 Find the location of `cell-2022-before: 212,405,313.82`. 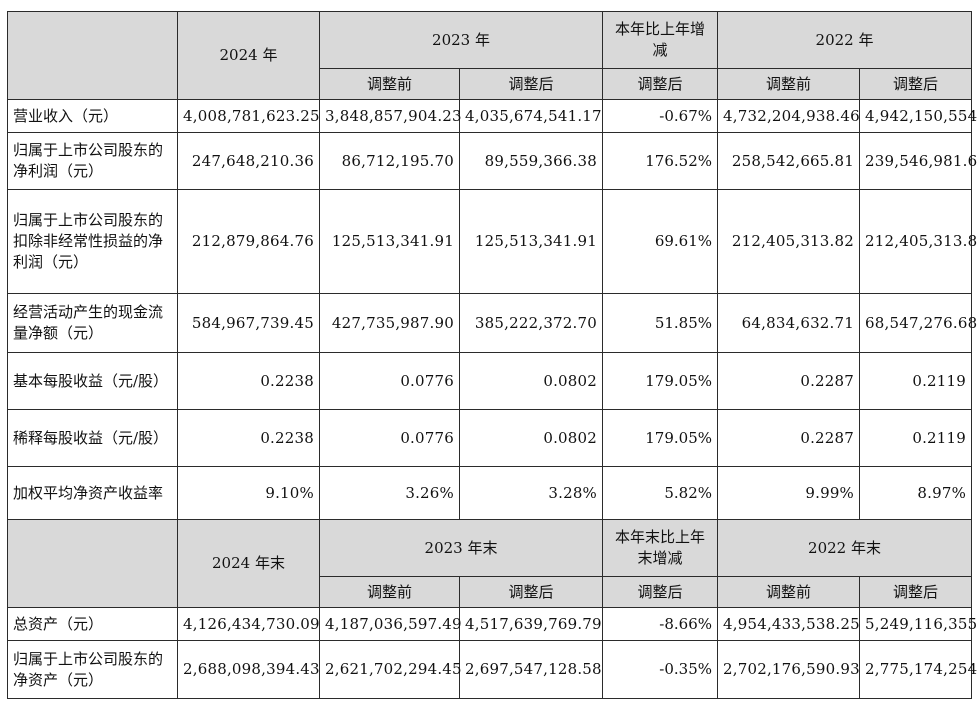

cell-2022-before: 212,405,313.82 is located at coordinates (789, 241).